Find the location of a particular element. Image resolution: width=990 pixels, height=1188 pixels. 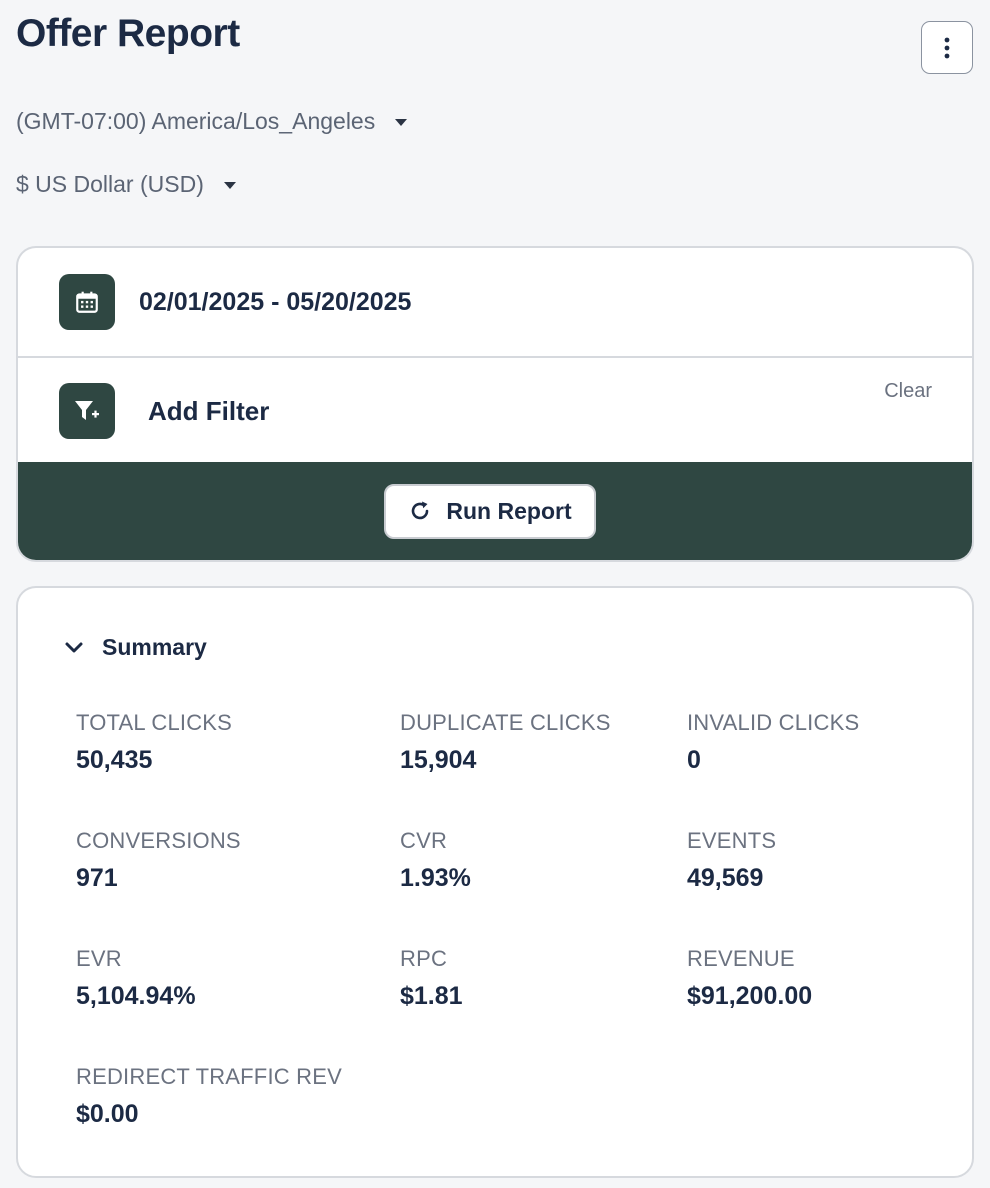

run-report-button: Run Report is located at coordinates (490, 511).